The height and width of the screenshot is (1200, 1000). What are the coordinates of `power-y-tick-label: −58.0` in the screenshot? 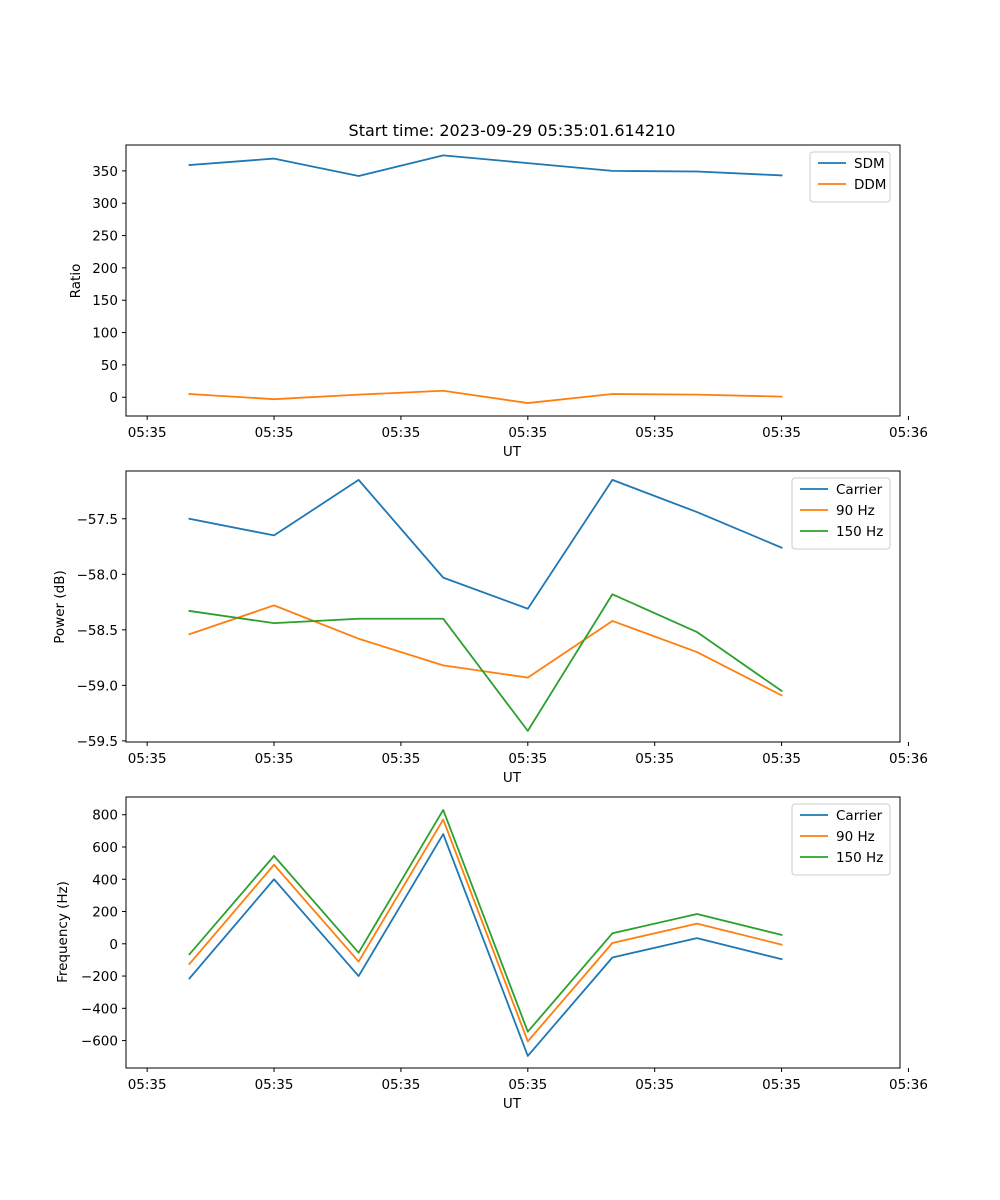 It's located at (97, 575).